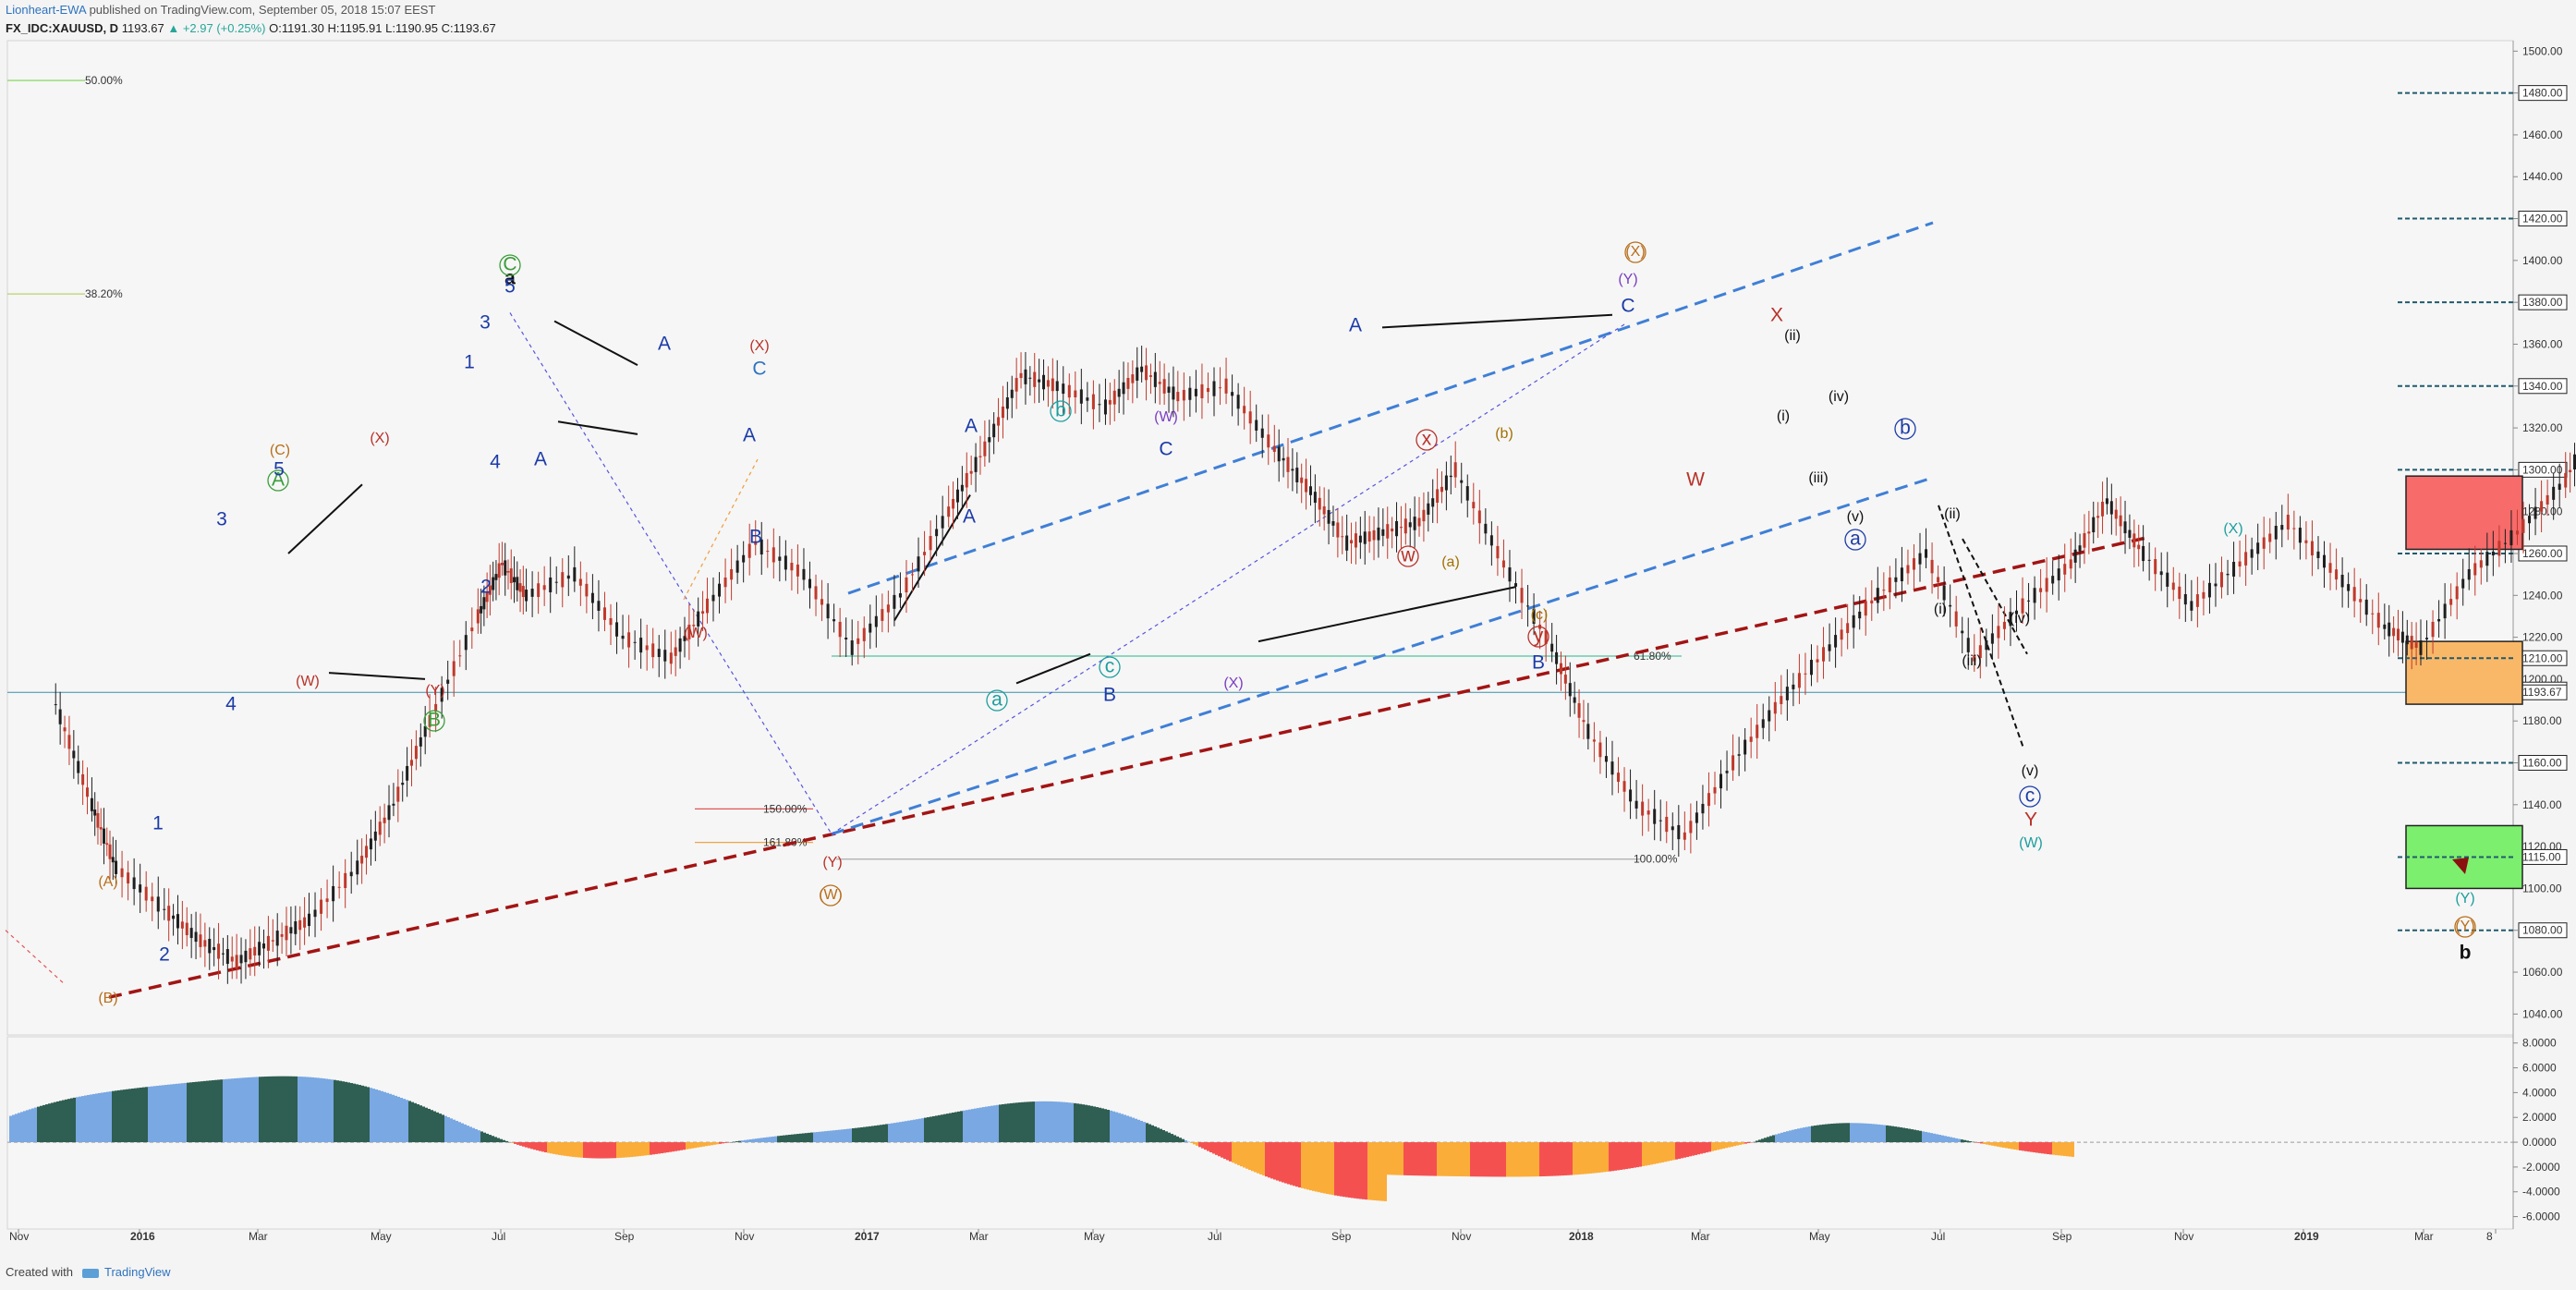 The width and height of the screenshot is (2576, 1290). Describe the element at coordinates (2542, 553) in the screenshot. I see `y-tick-label: 1260.00` at that location.